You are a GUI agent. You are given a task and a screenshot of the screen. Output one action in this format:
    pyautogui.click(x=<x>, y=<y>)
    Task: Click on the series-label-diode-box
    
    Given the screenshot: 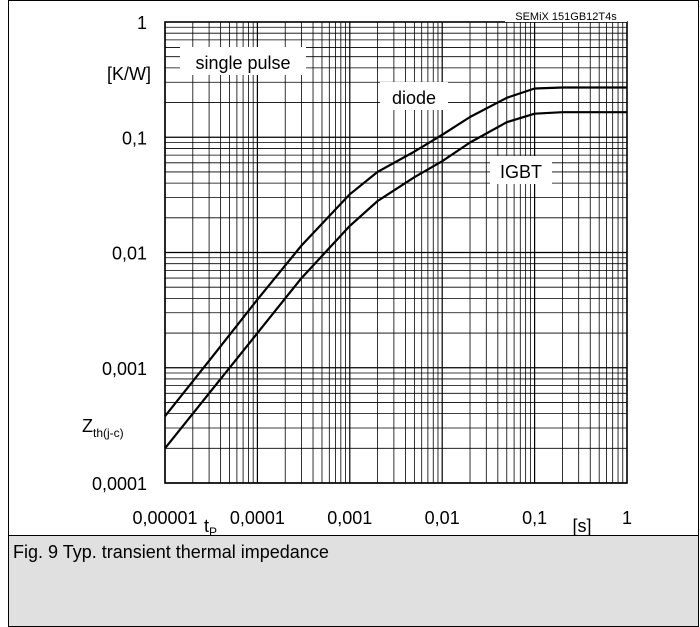 What is the action you would take?
    pyautogui.click(x=414, y=96)
    